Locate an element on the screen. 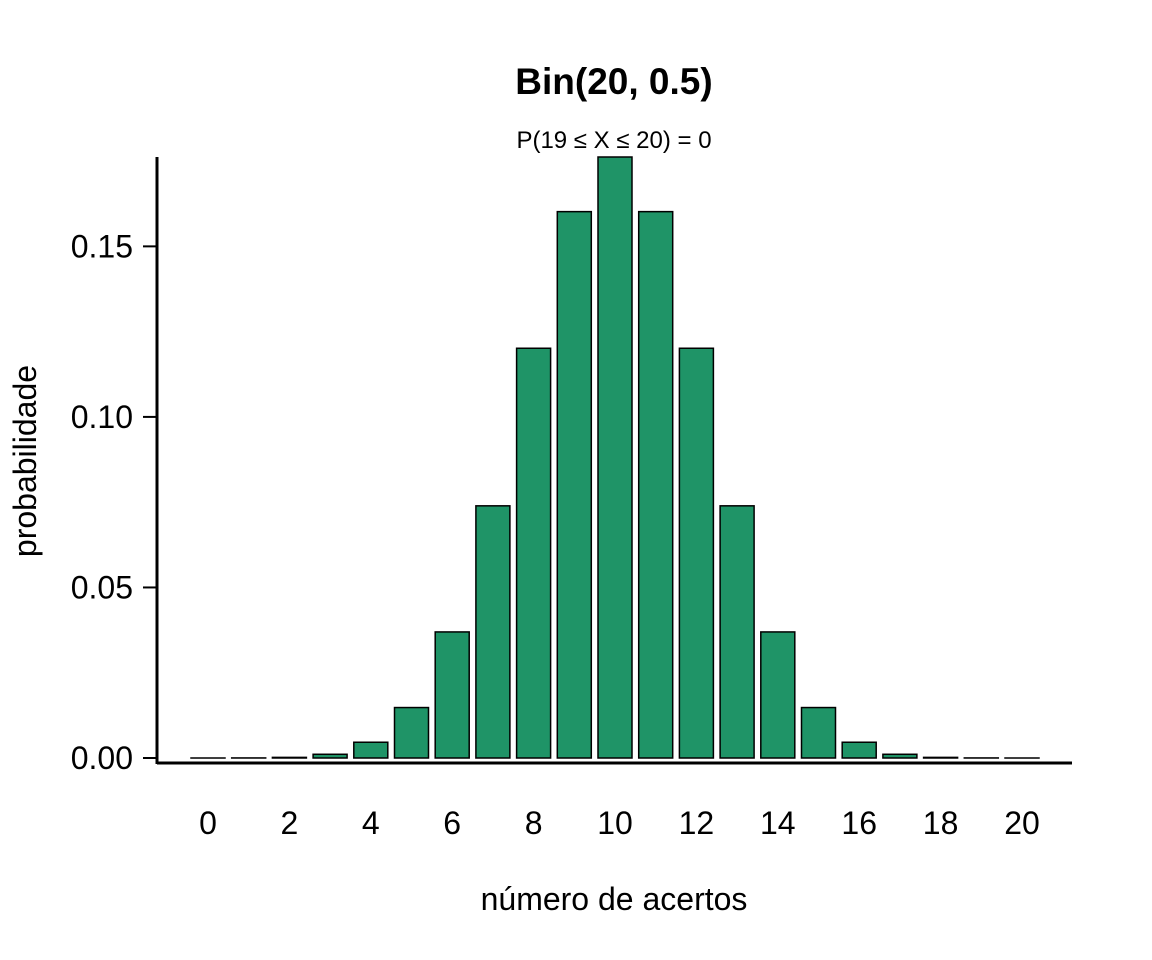  x-axis-label: número de acertos is located at coordinates (614, 899).